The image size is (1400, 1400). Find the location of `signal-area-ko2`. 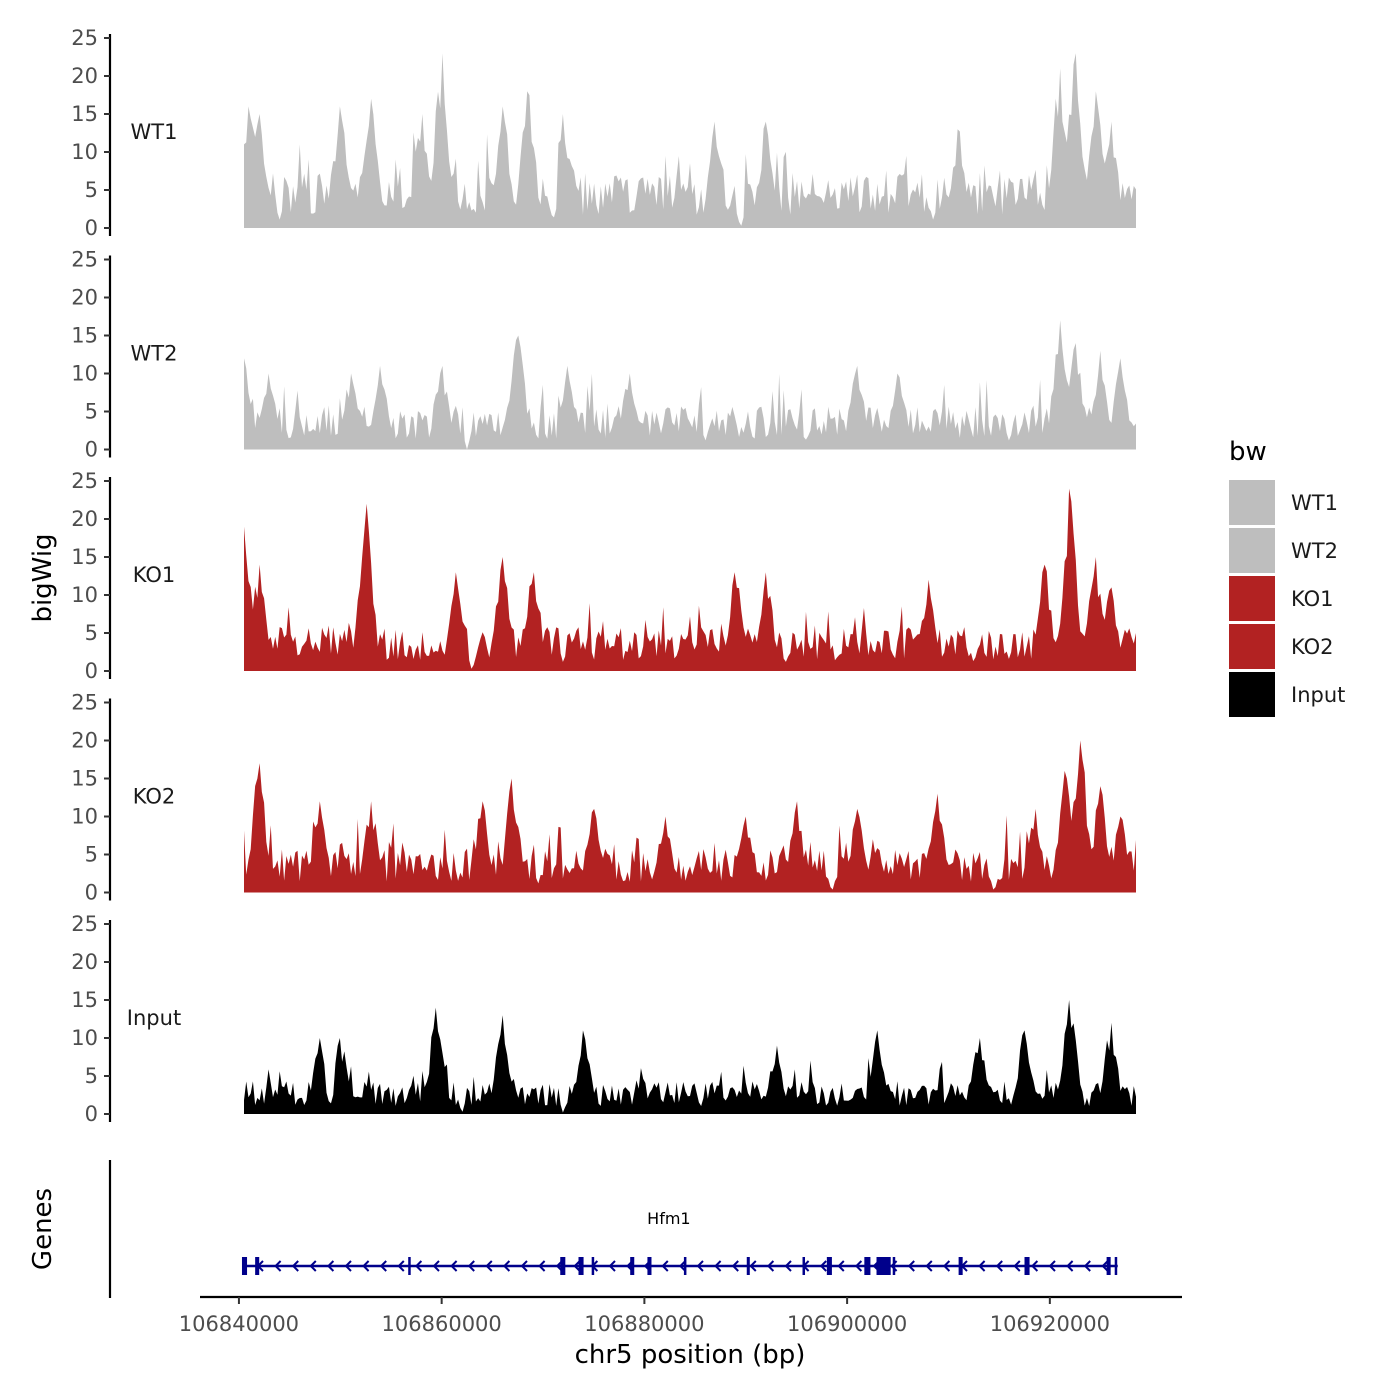

signal-area-ko2 is located at coordinates (690, 816).